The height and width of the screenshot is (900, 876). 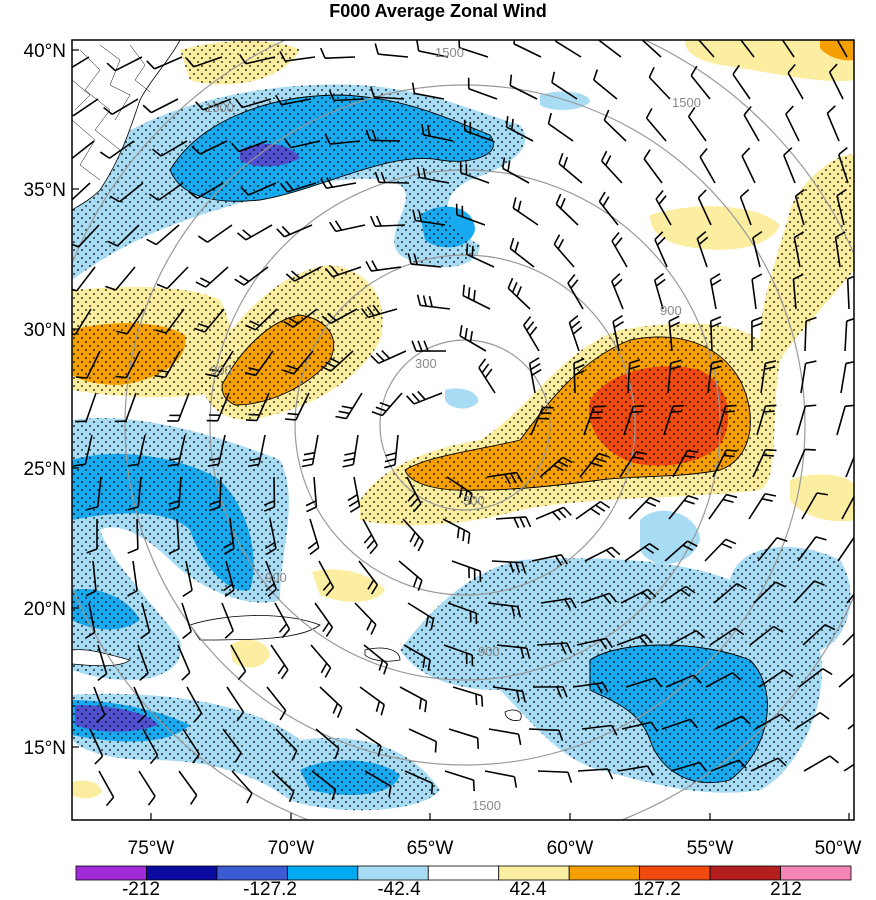 I want to click on colorbar, so click(x=463, y=873).